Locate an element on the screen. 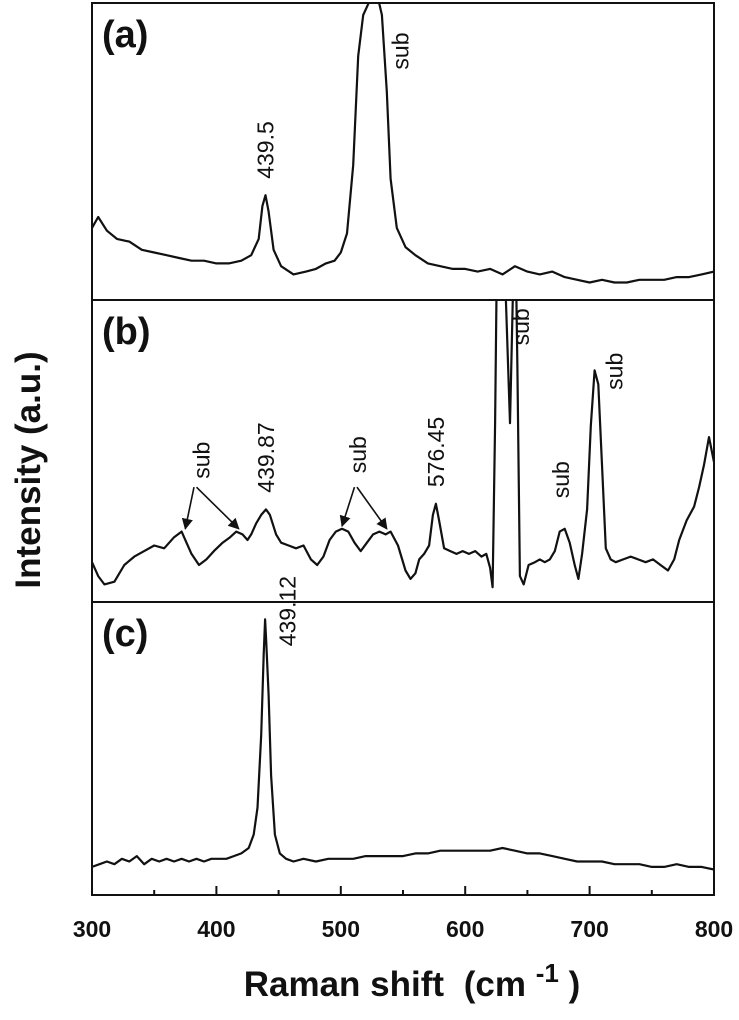 The width and height of the screenshot is (739, 1020). peak-annotation-0-1: sub is located at coordinates (401, 51).